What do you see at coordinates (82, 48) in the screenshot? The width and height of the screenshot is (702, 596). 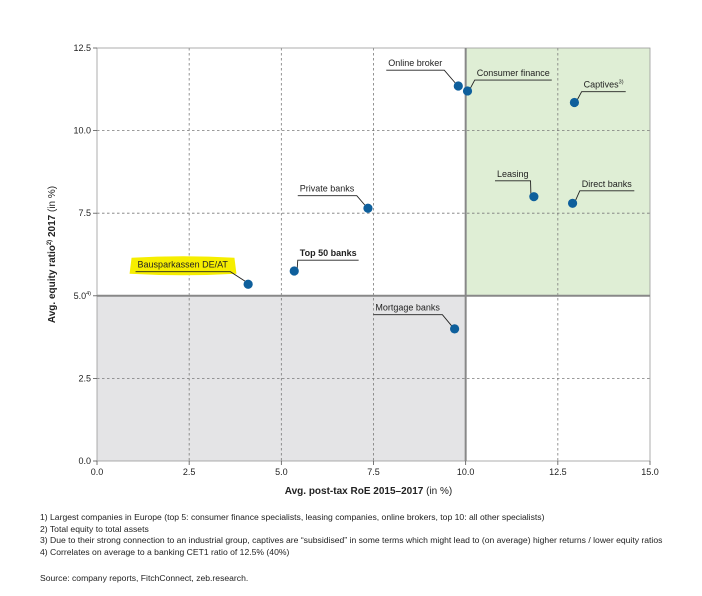 I see `y-tick-label: 12.5` at bounding box center [82, 48].